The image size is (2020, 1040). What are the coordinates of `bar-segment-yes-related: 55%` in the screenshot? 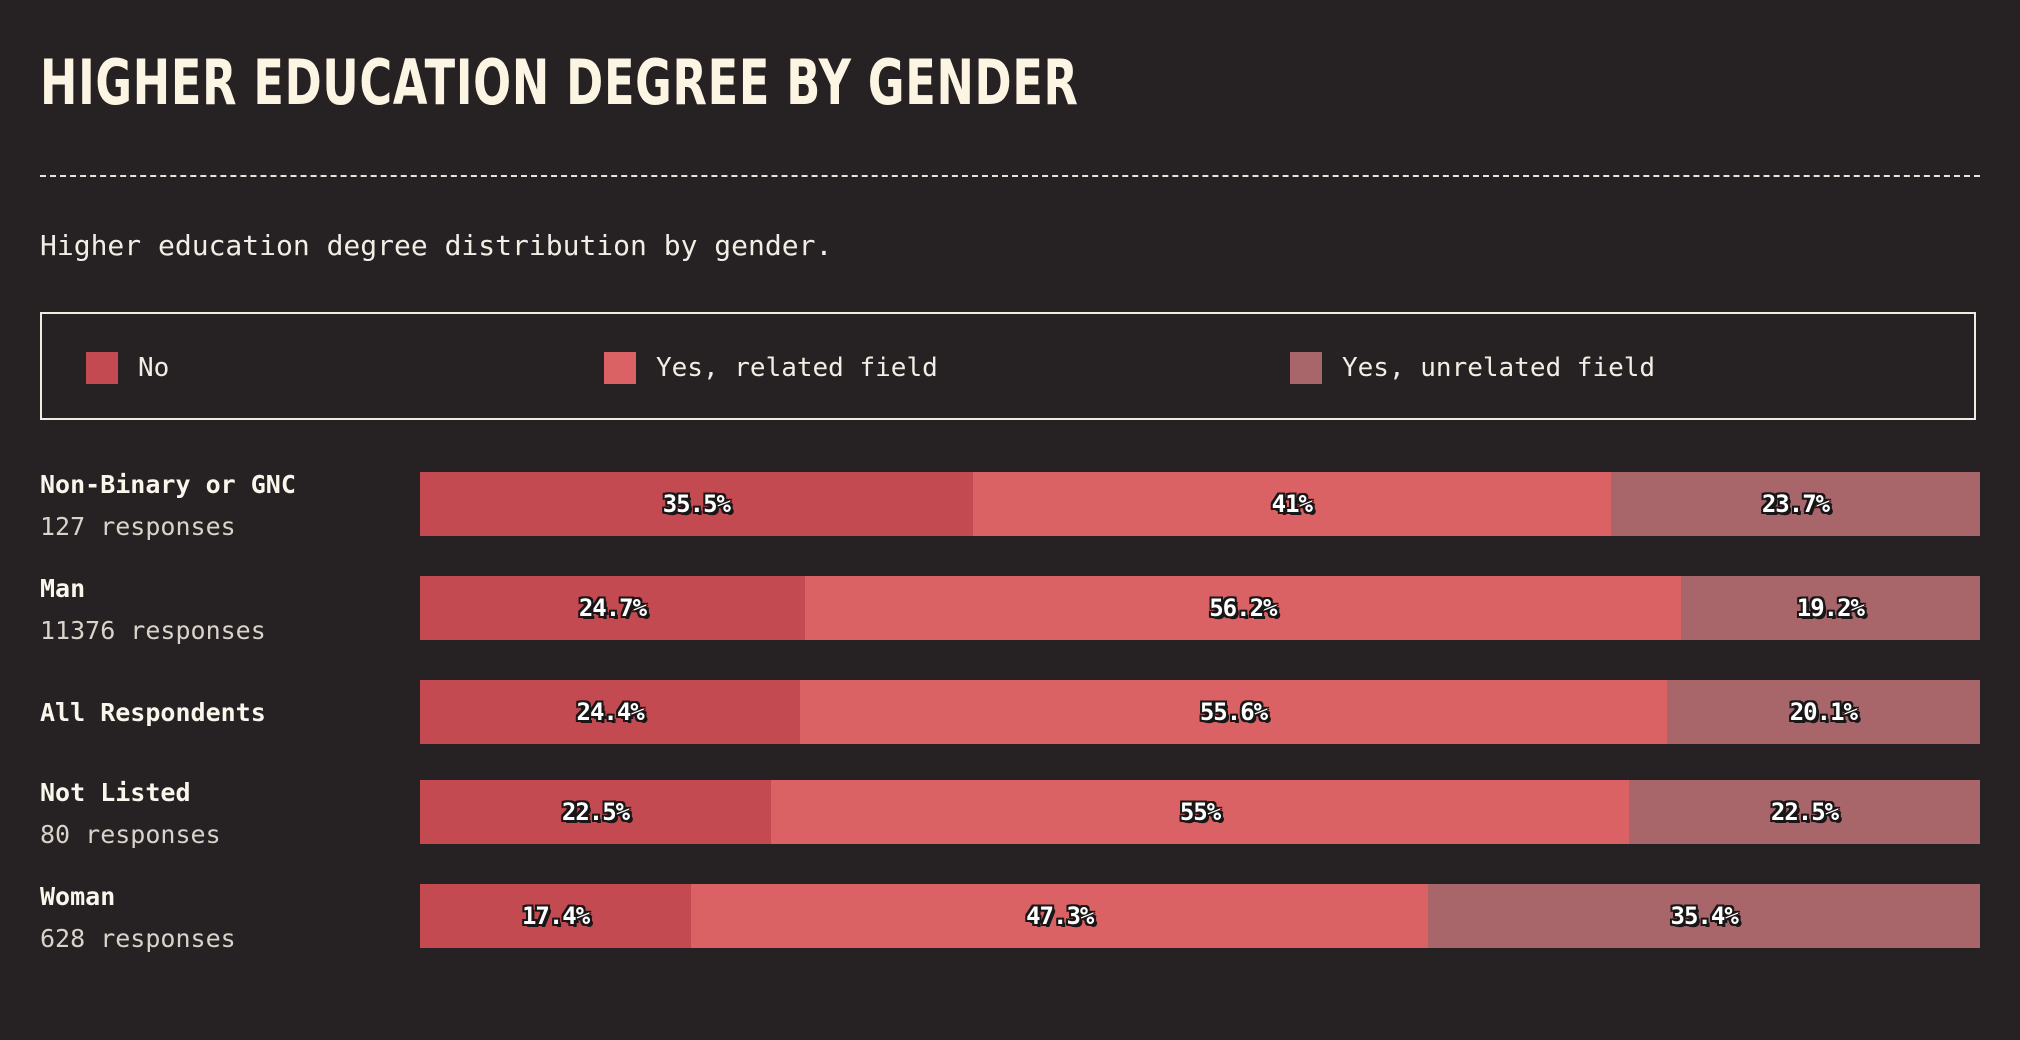 It's located at (1200, 812).